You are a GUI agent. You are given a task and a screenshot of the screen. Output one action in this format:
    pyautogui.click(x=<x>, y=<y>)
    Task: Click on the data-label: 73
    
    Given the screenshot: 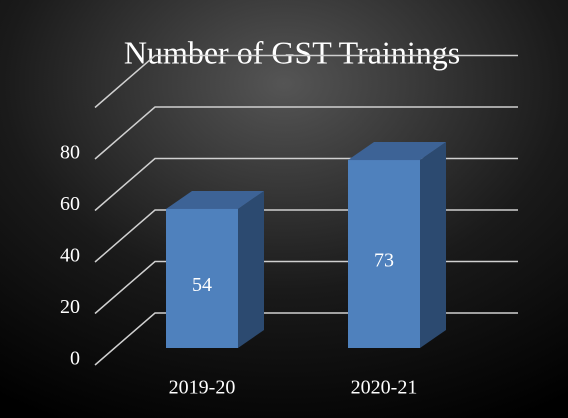 What is the action you would take?
    pyautogui.click(x=384, y=261)
    